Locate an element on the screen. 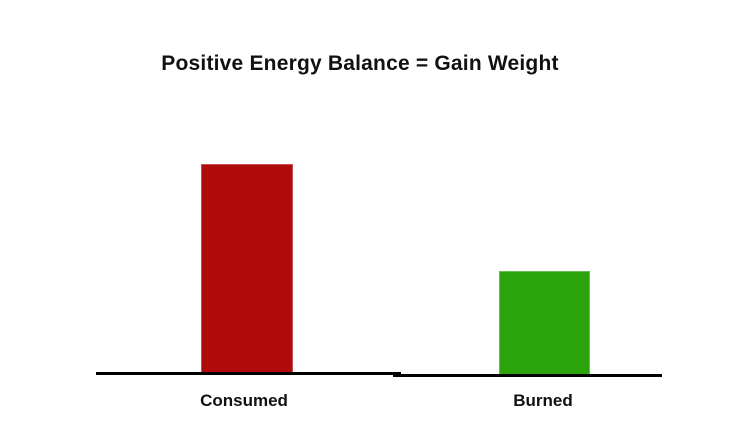 The height and width of the screenshot is (436, 750). category-label-consumed: Consumed is located at coordinates (244, 400).